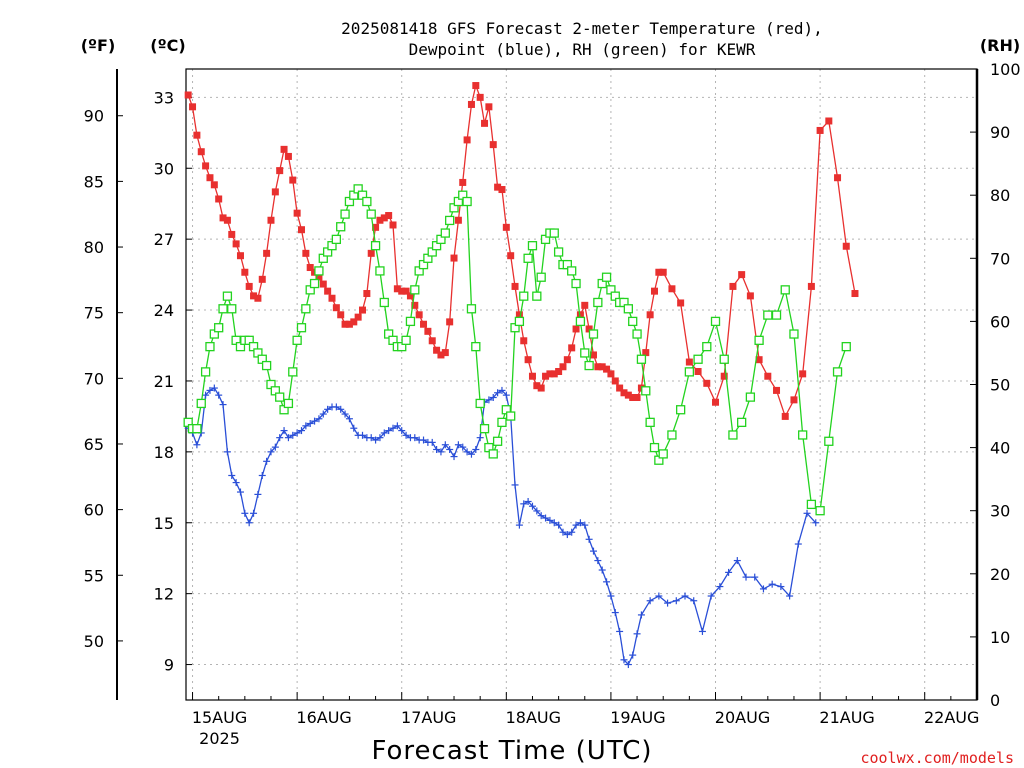  Describe the element at coordinates (94, 510) in the screenshot. I see `fahrenheit-tick-label: 60` at that location.